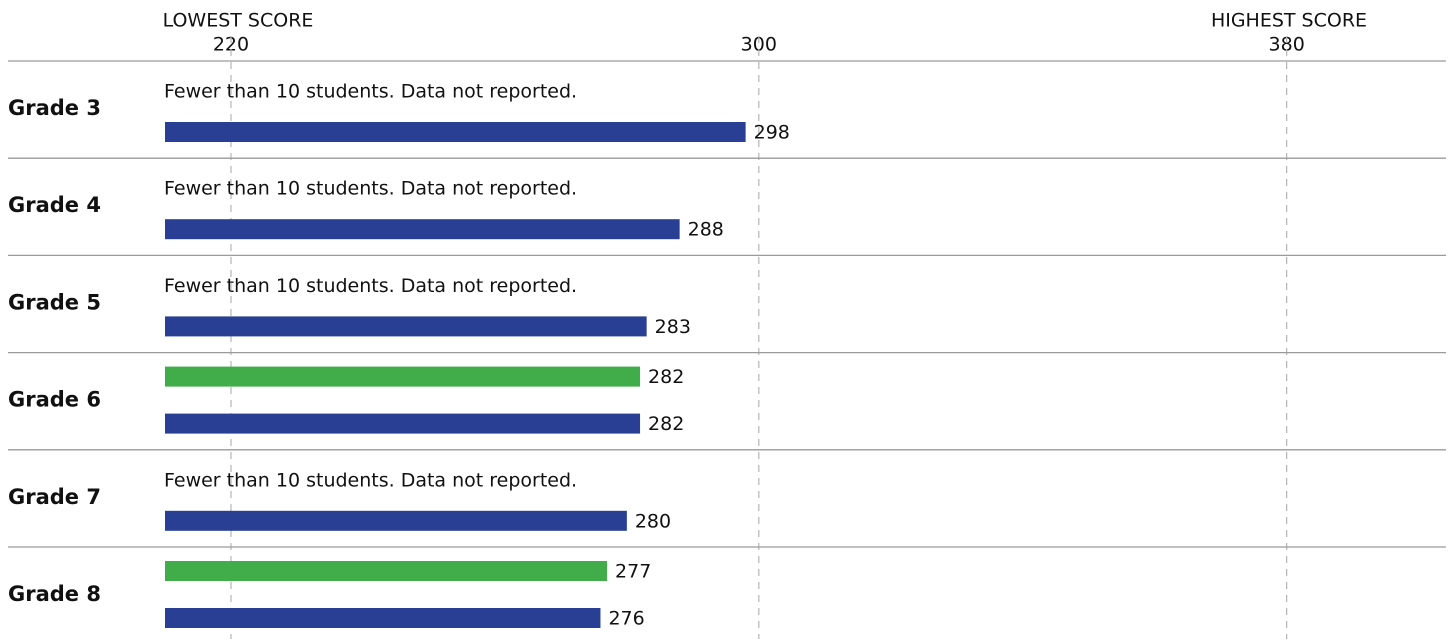 This screenshot has height=643, width=1448. I want to click on row-label: Grade 5, so click(54, 302).